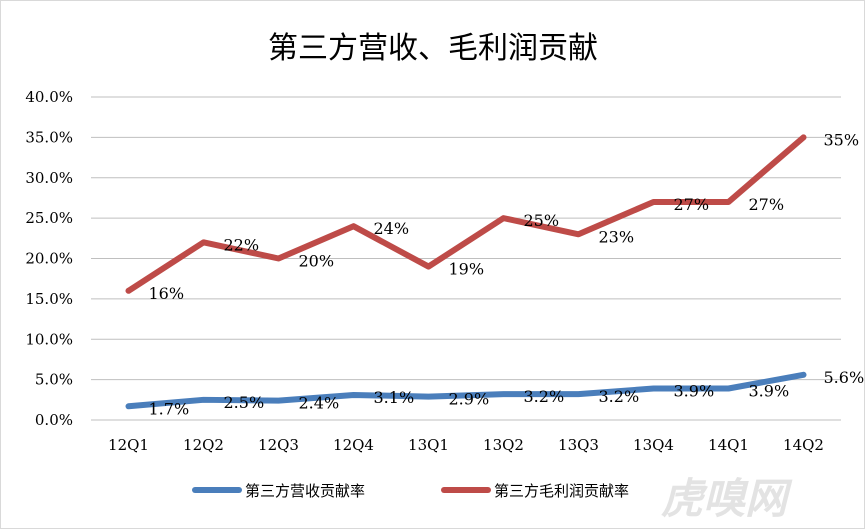  What do you see at coordinates (727, 498) in the screenshot?
I see `watermark-logo: 虎嗅网` at bounding box center [727, 498].